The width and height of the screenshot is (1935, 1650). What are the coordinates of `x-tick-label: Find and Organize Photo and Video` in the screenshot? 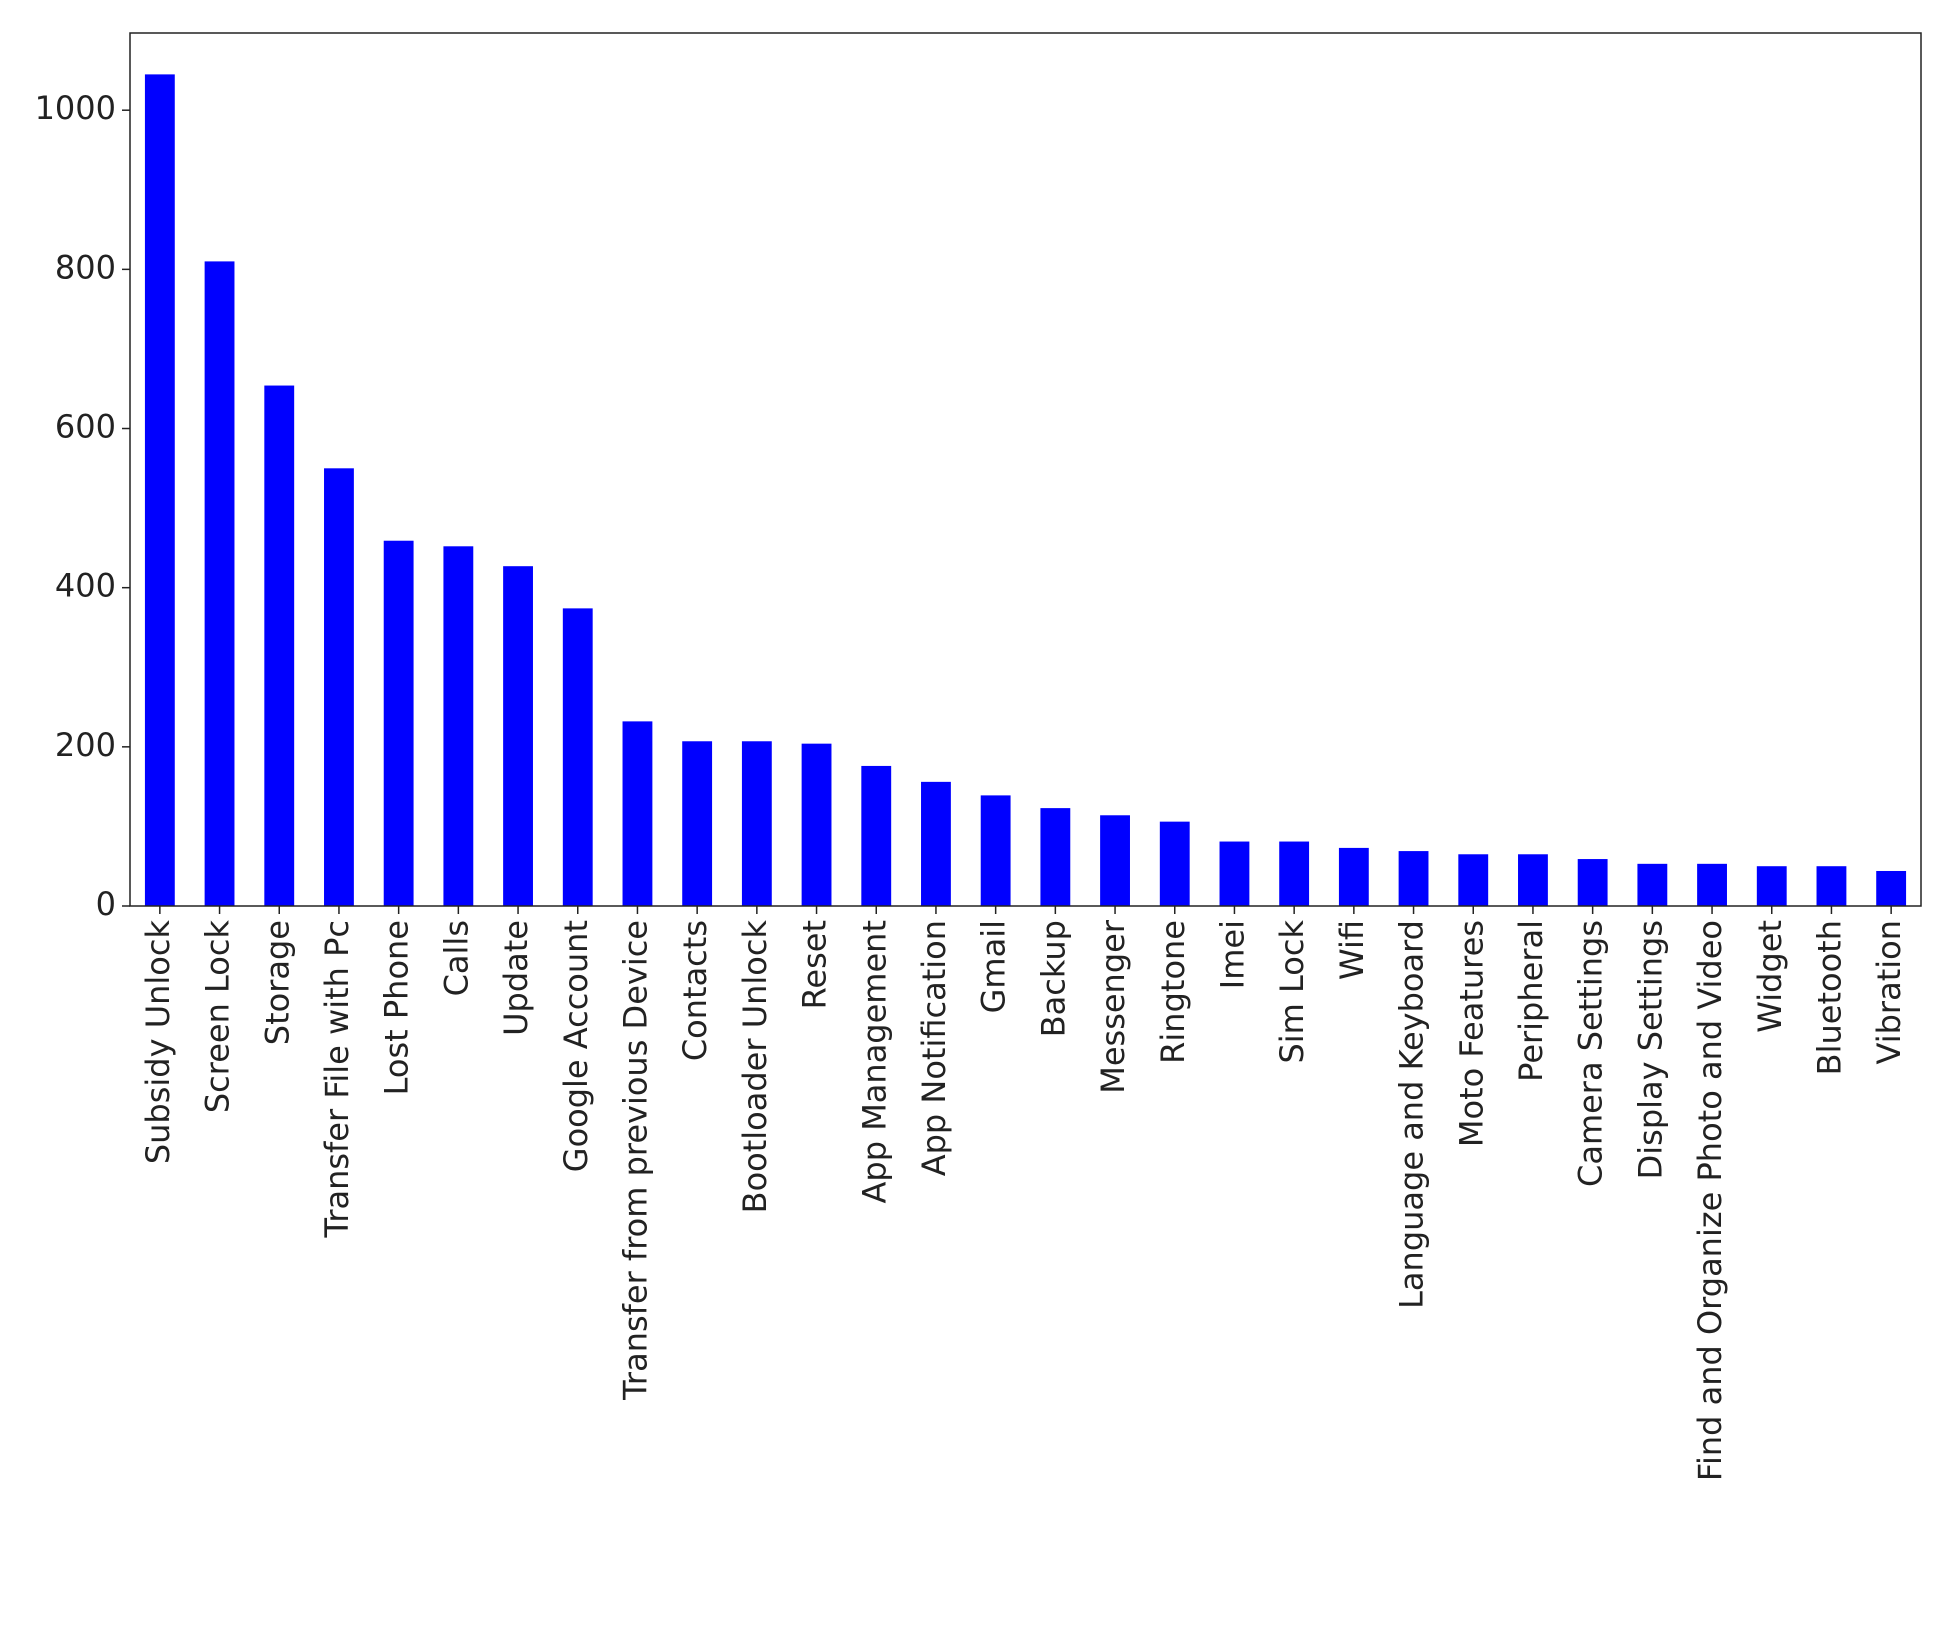 It's located at (1710, 1200).